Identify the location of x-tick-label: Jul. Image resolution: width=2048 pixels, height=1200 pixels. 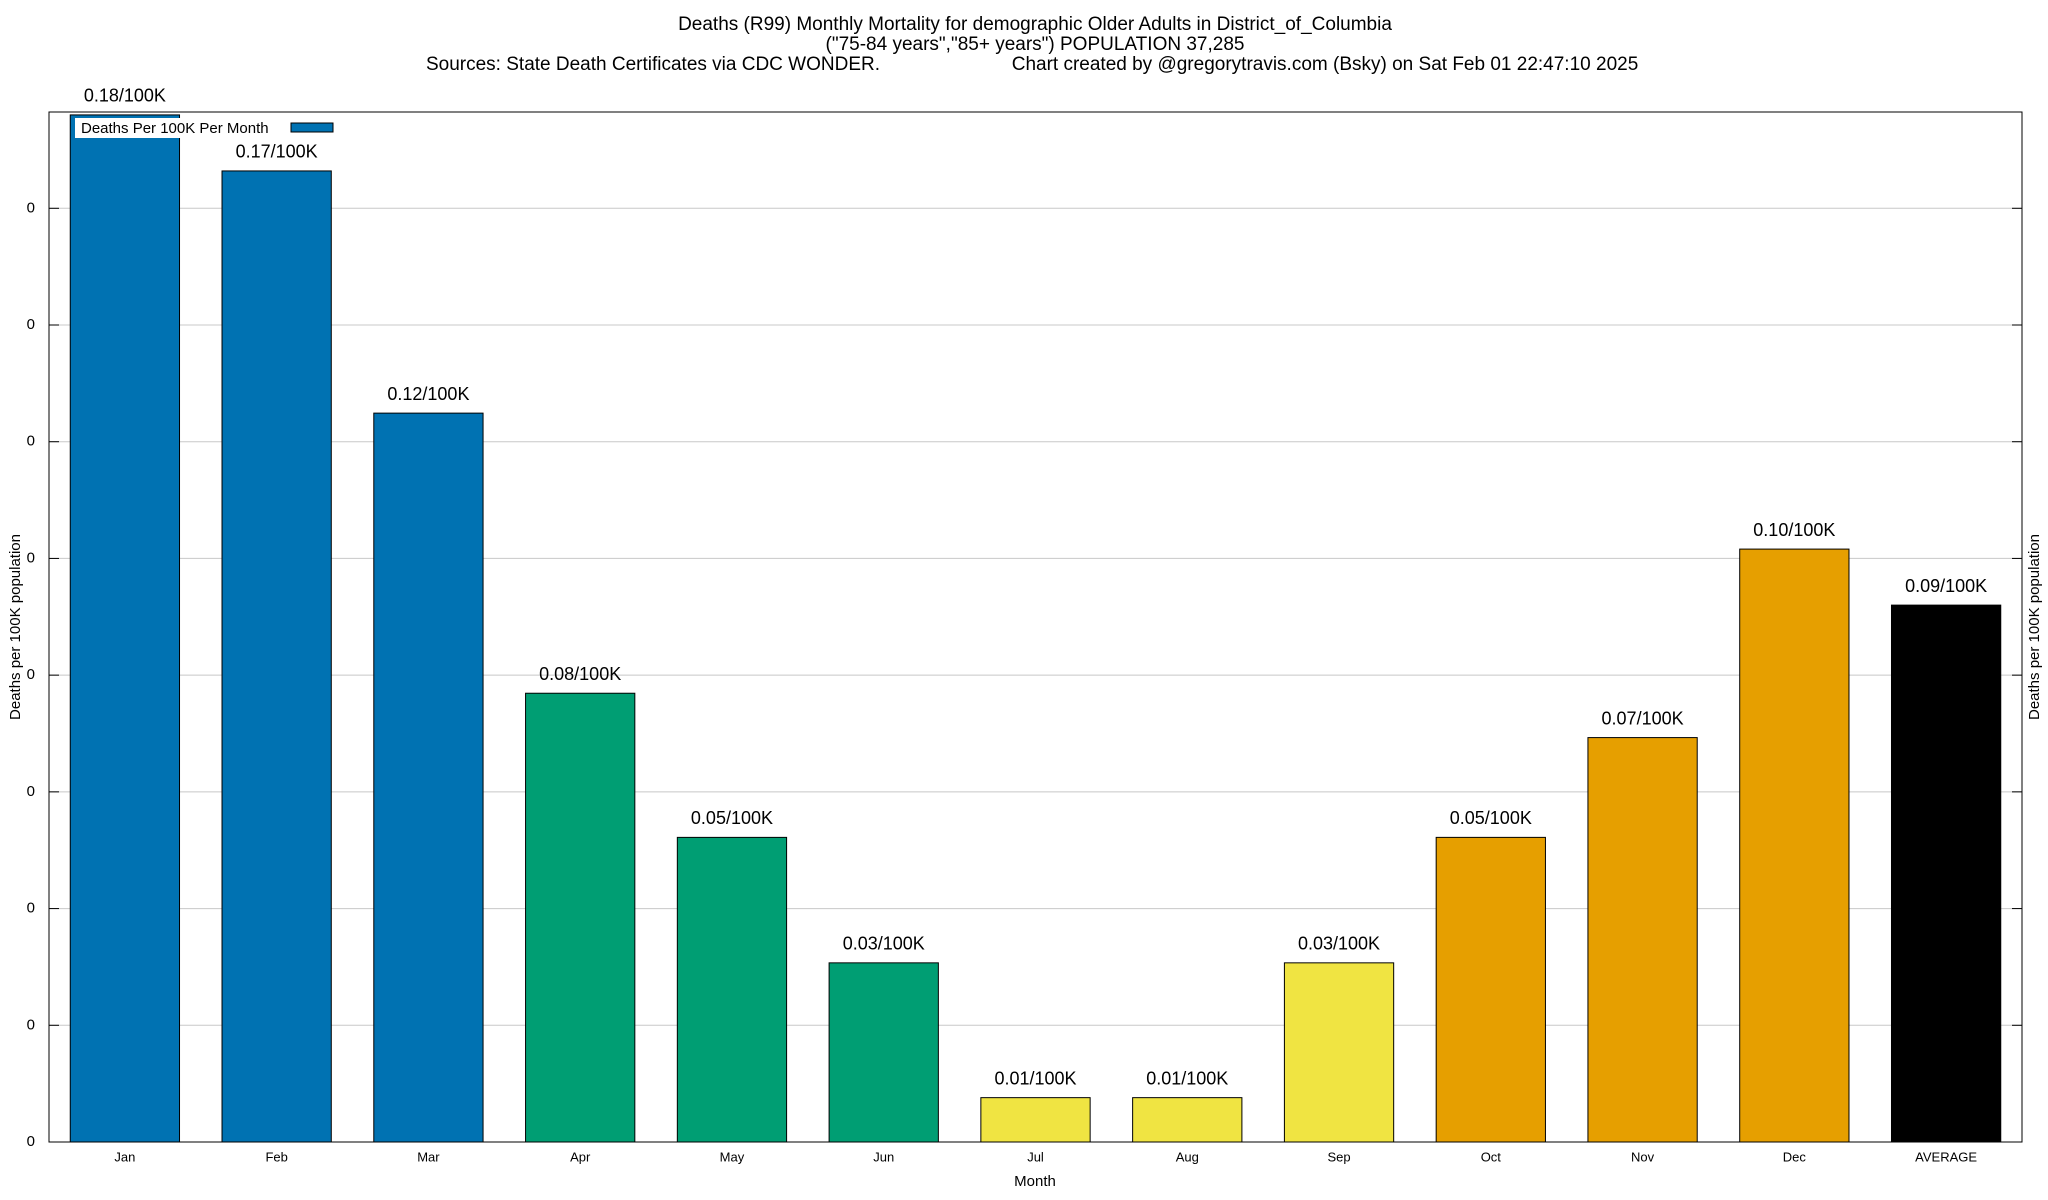
(1035, 1156).